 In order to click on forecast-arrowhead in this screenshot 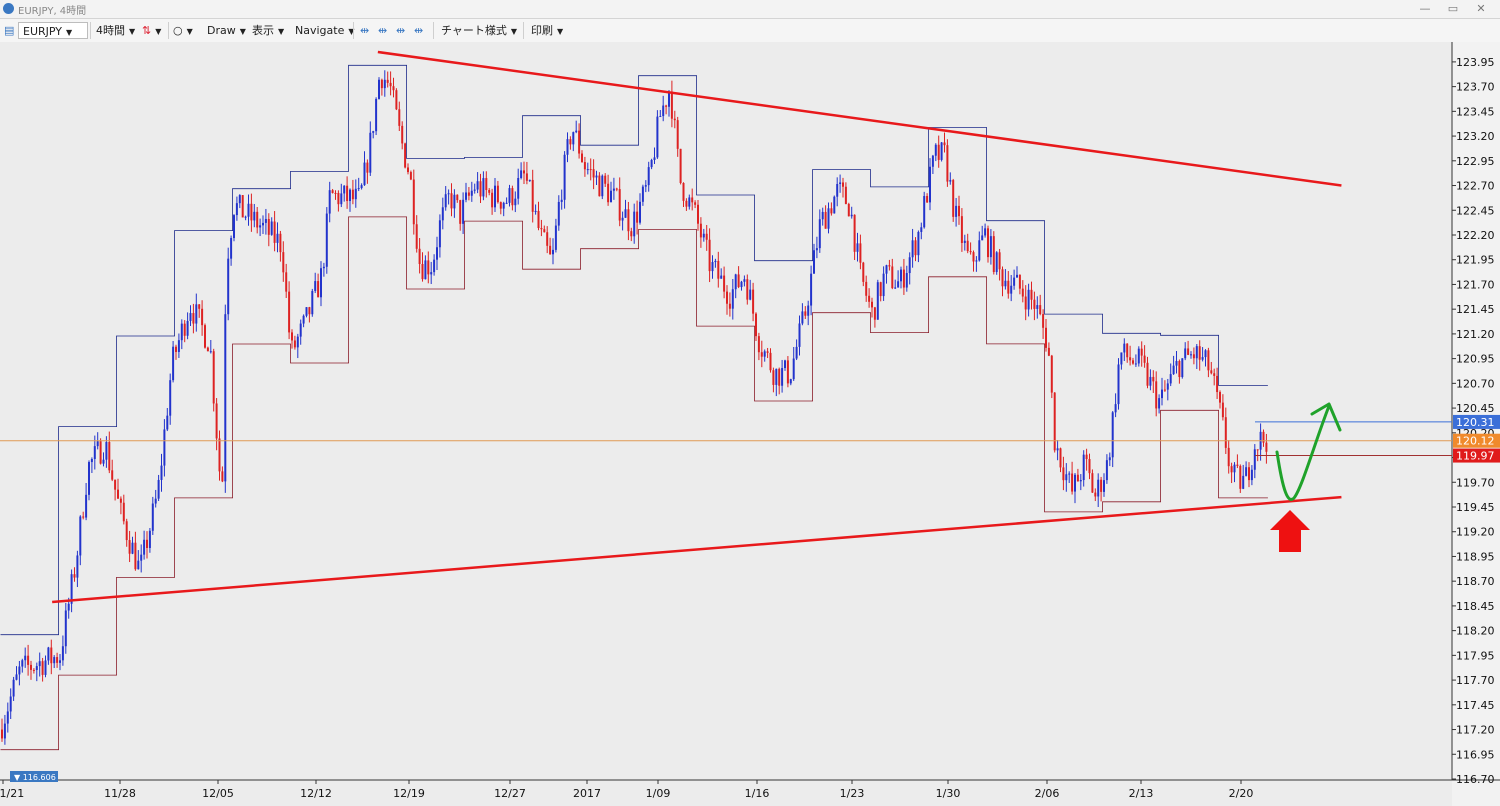, I will do `click(1326, 417)`.